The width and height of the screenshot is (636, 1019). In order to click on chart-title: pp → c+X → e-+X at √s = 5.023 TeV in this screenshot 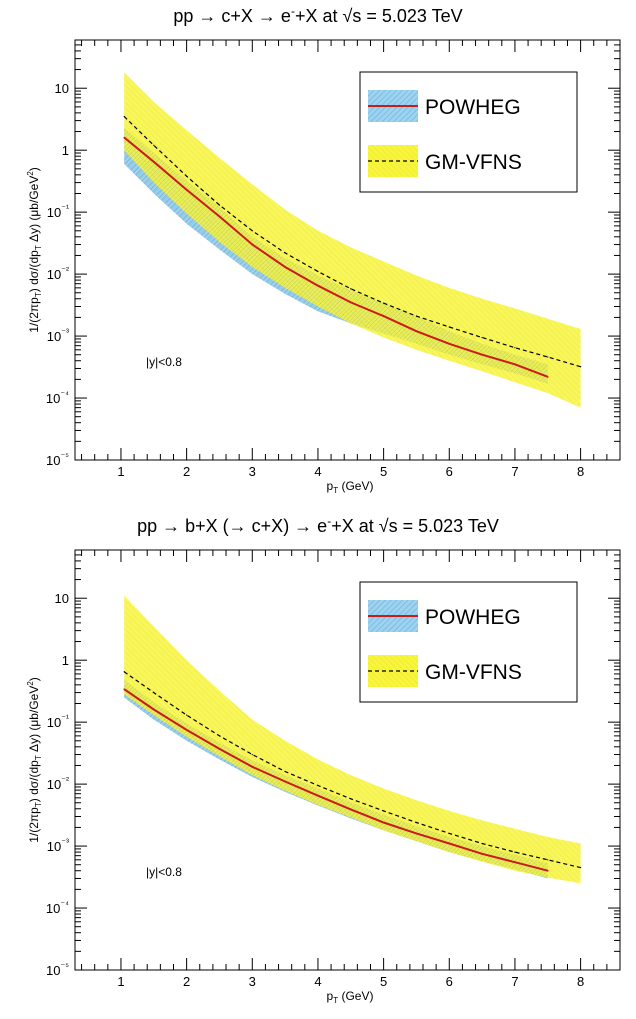, I will do `click(317, 15)`.